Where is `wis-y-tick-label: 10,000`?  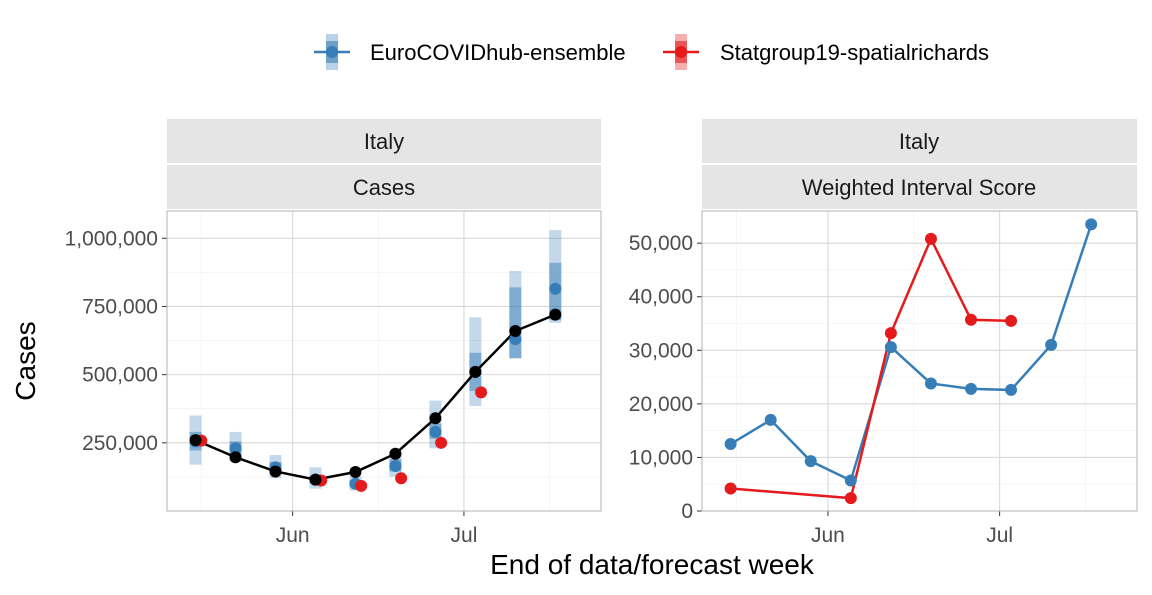 wis-y-tick-label: 10,000 is located at coordinates (661, 457).